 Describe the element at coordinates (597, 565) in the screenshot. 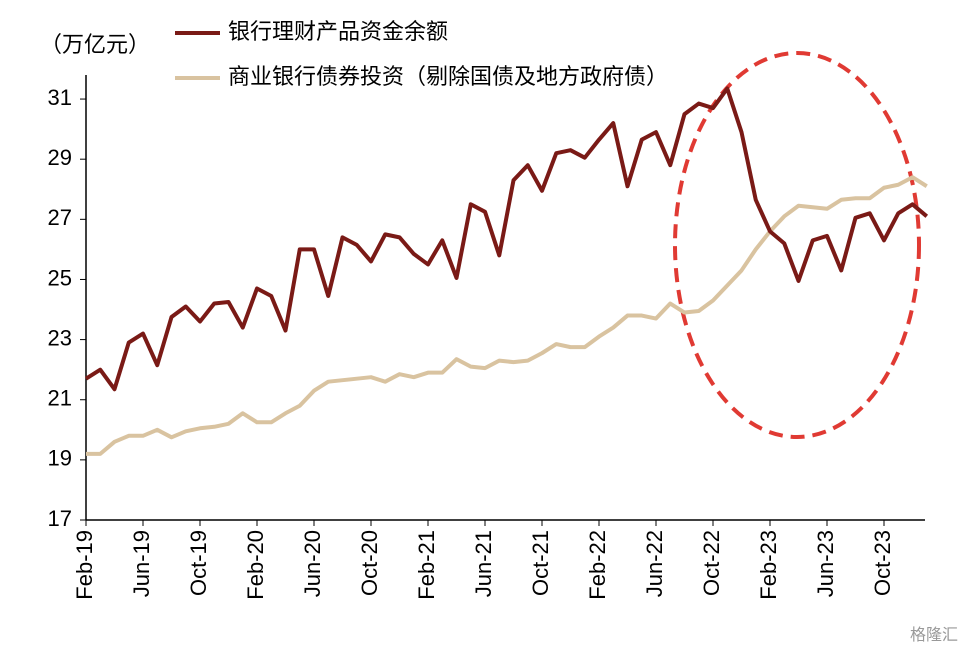

I see `x-tick-label: Feb-22` at that location.